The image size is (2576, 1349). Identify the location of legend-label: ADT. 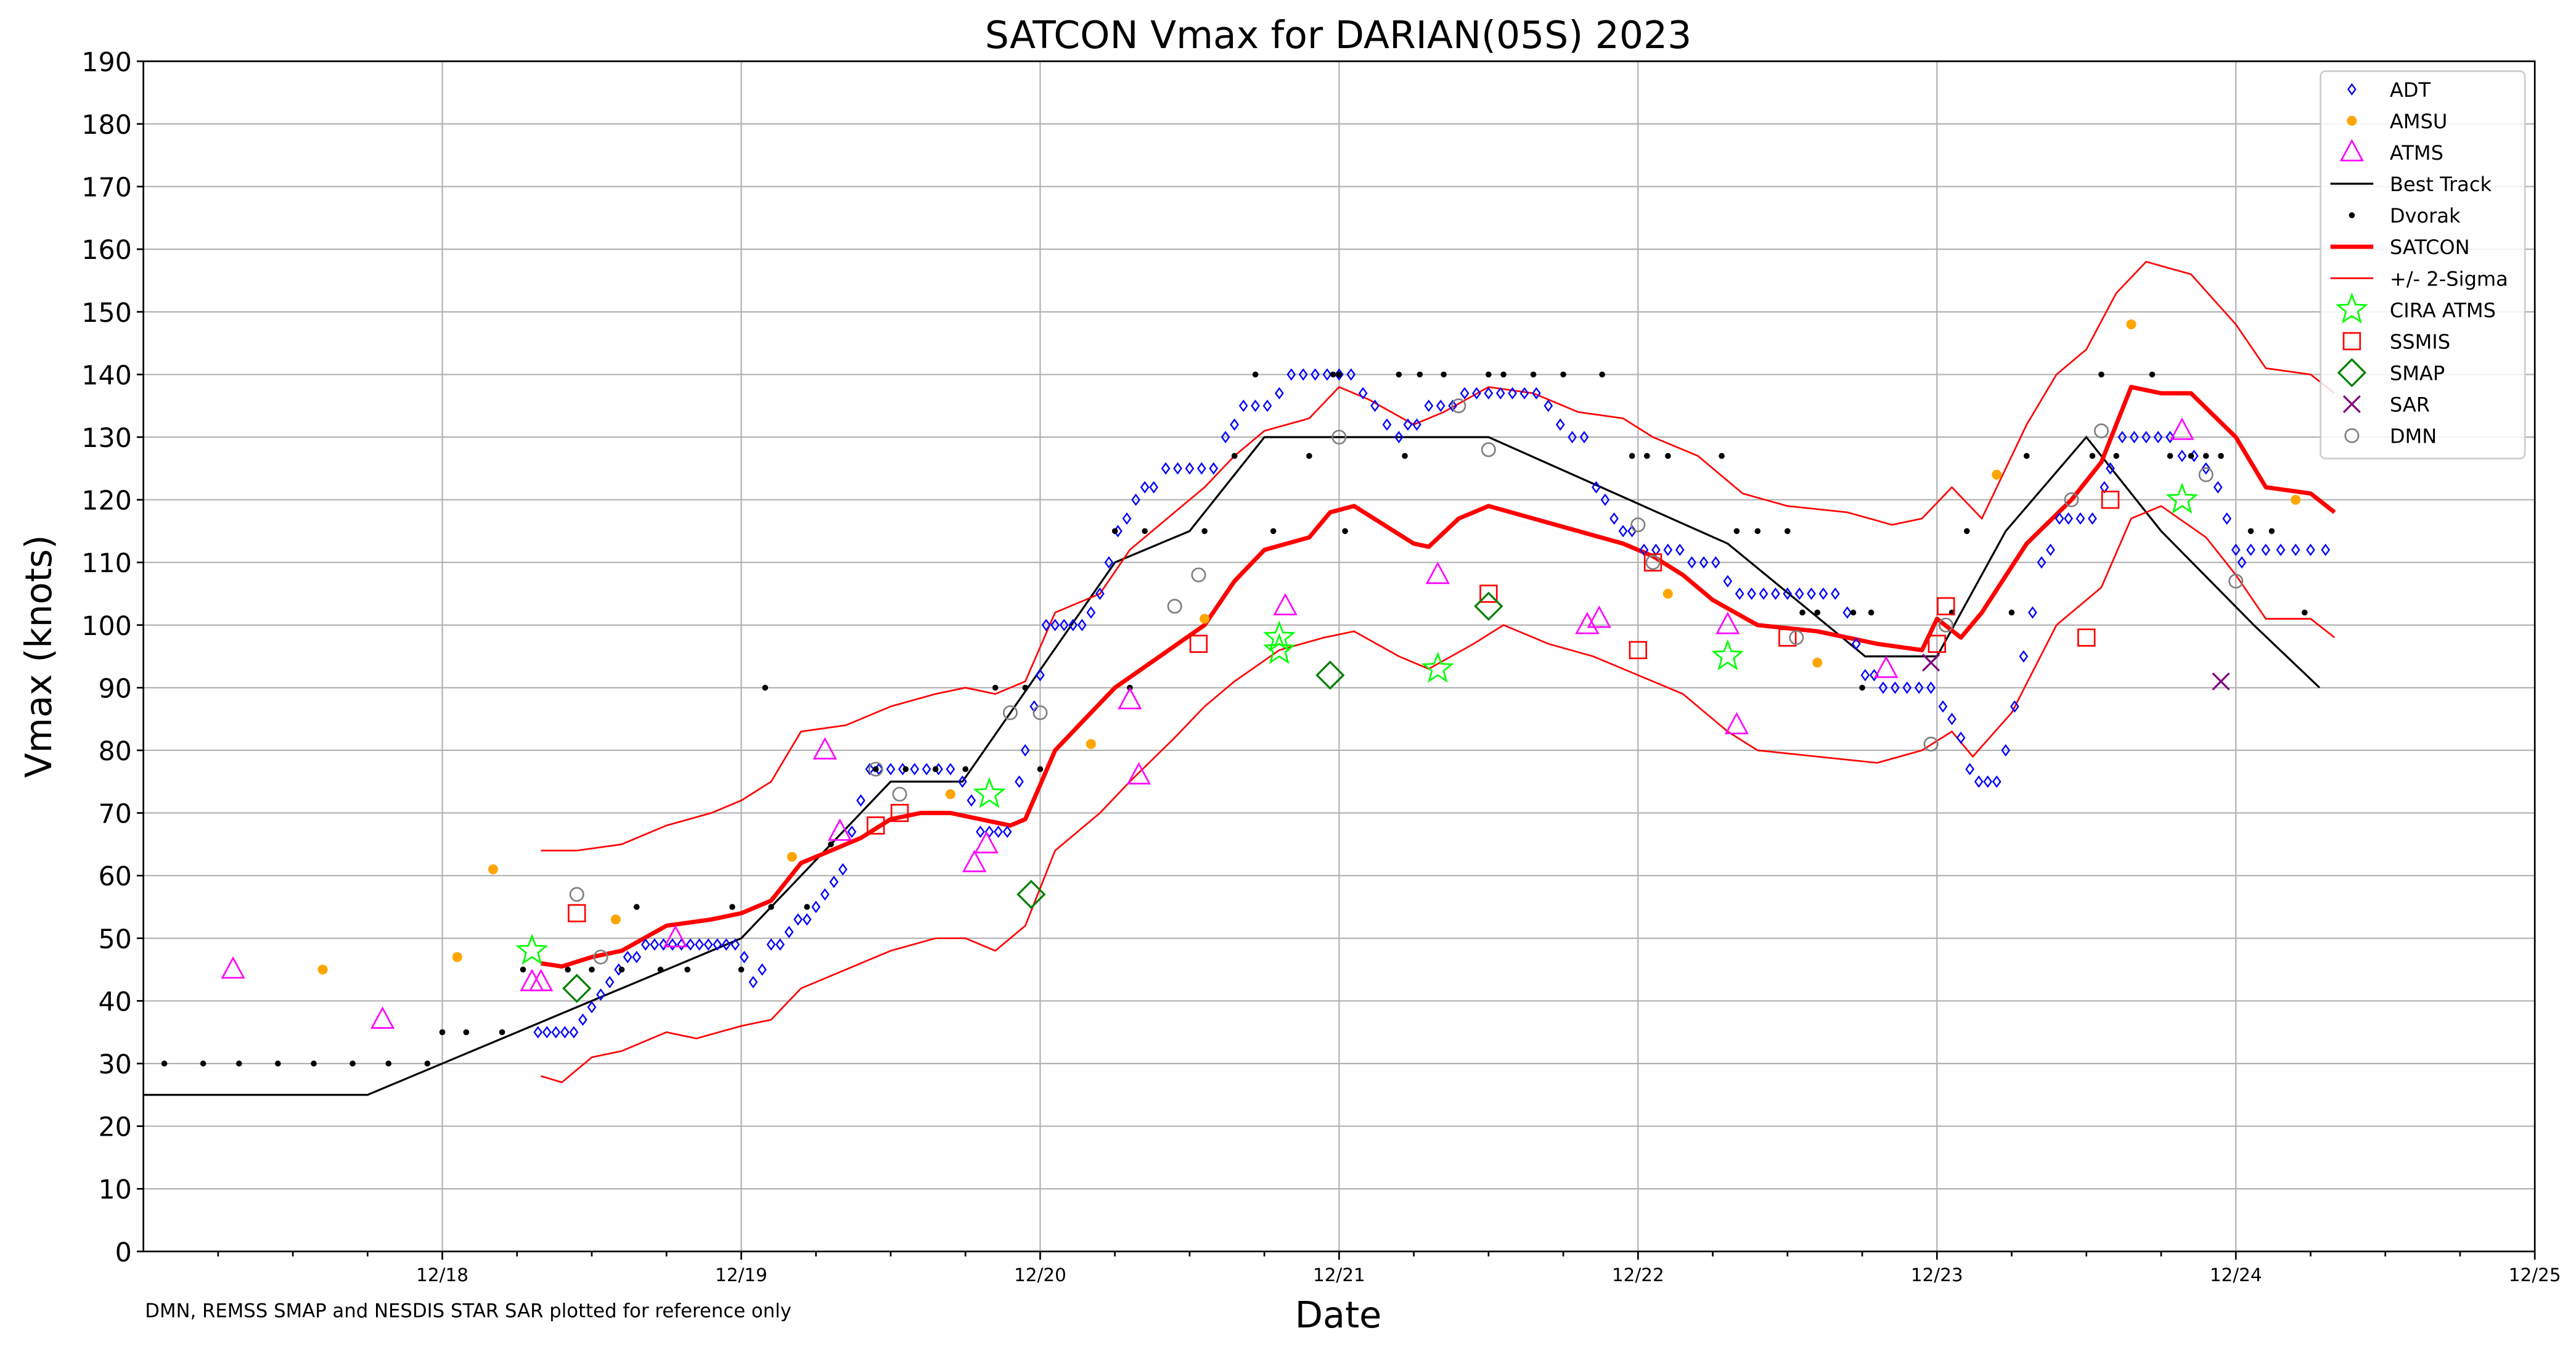
(2410, 90).